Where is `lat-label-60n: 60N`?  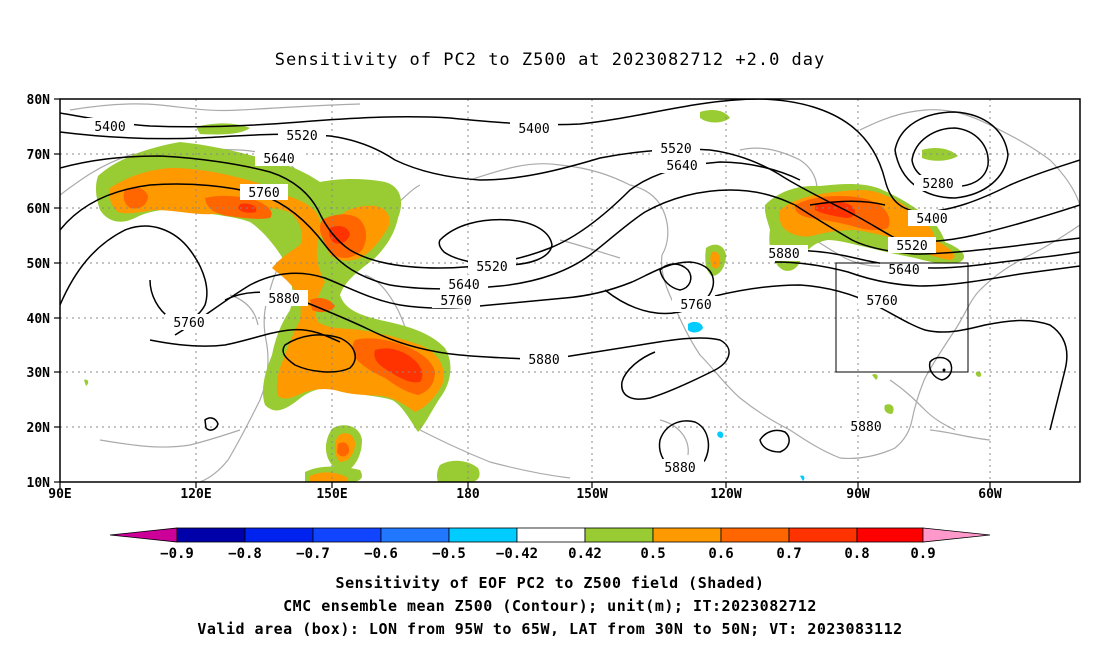 lat-label-60n: 60N is located at coordinates (39, 209).